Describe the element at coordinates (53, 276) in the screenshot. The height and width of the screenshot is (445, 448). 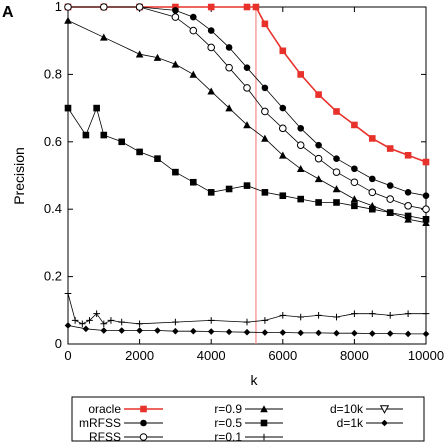
I see `y-tick-label: 0.2` at that location.